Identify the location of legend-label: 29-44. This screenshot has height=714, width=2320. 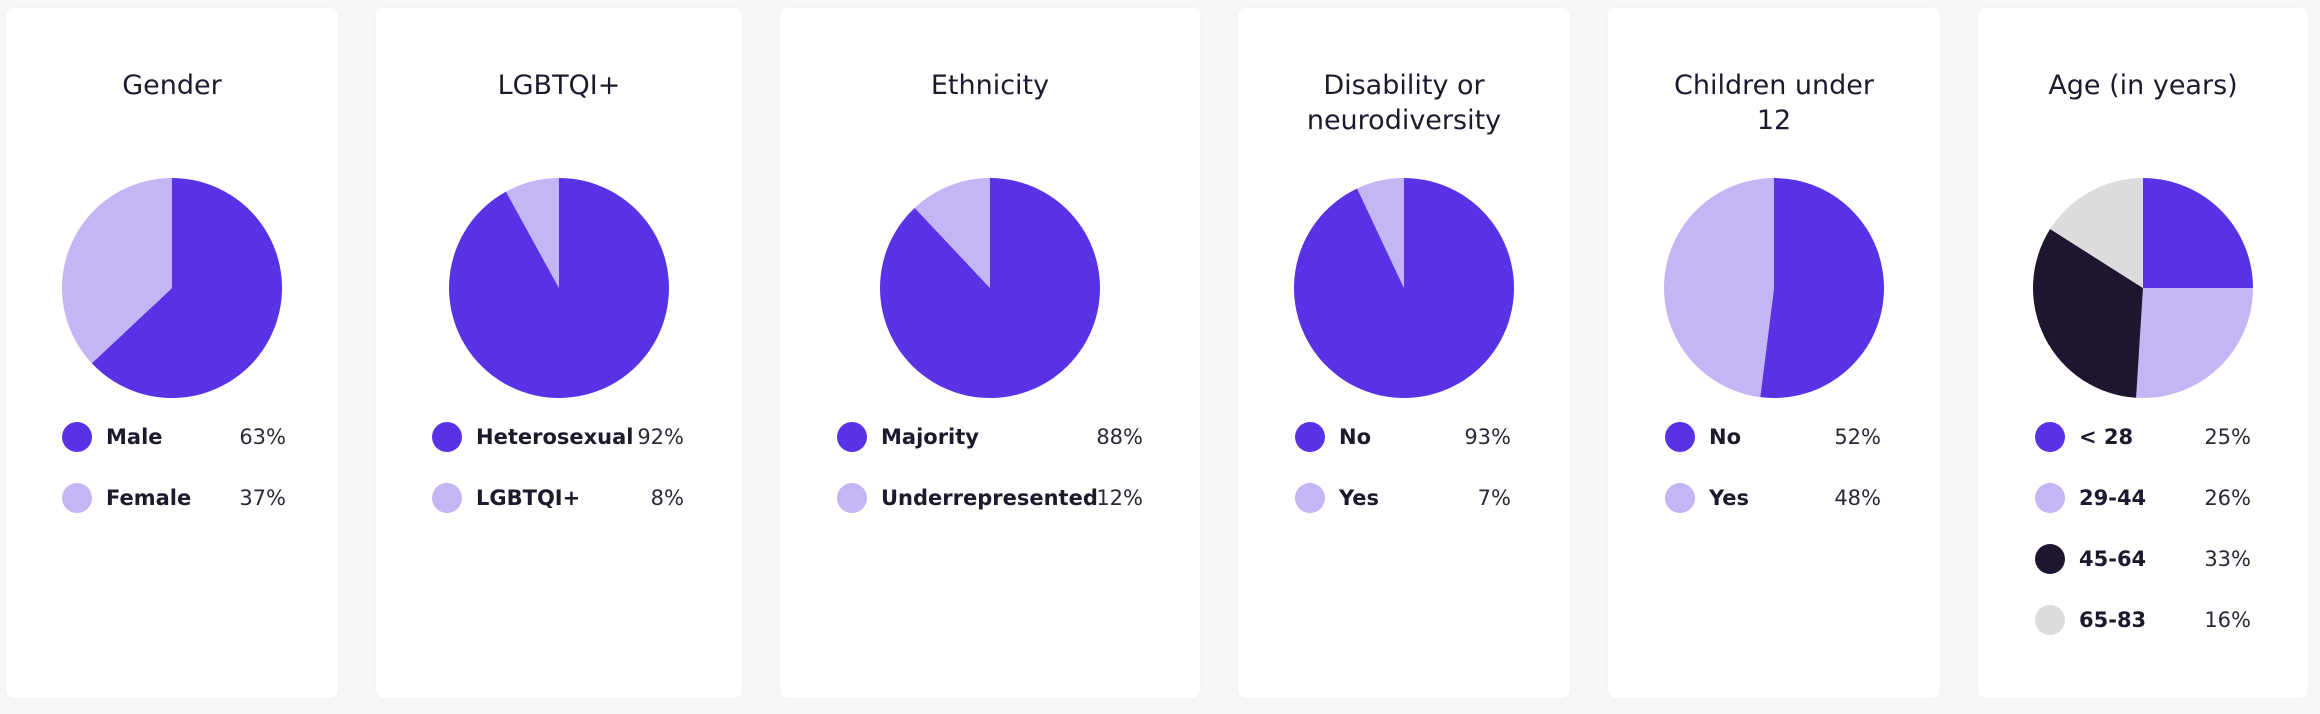
(2113, 498).